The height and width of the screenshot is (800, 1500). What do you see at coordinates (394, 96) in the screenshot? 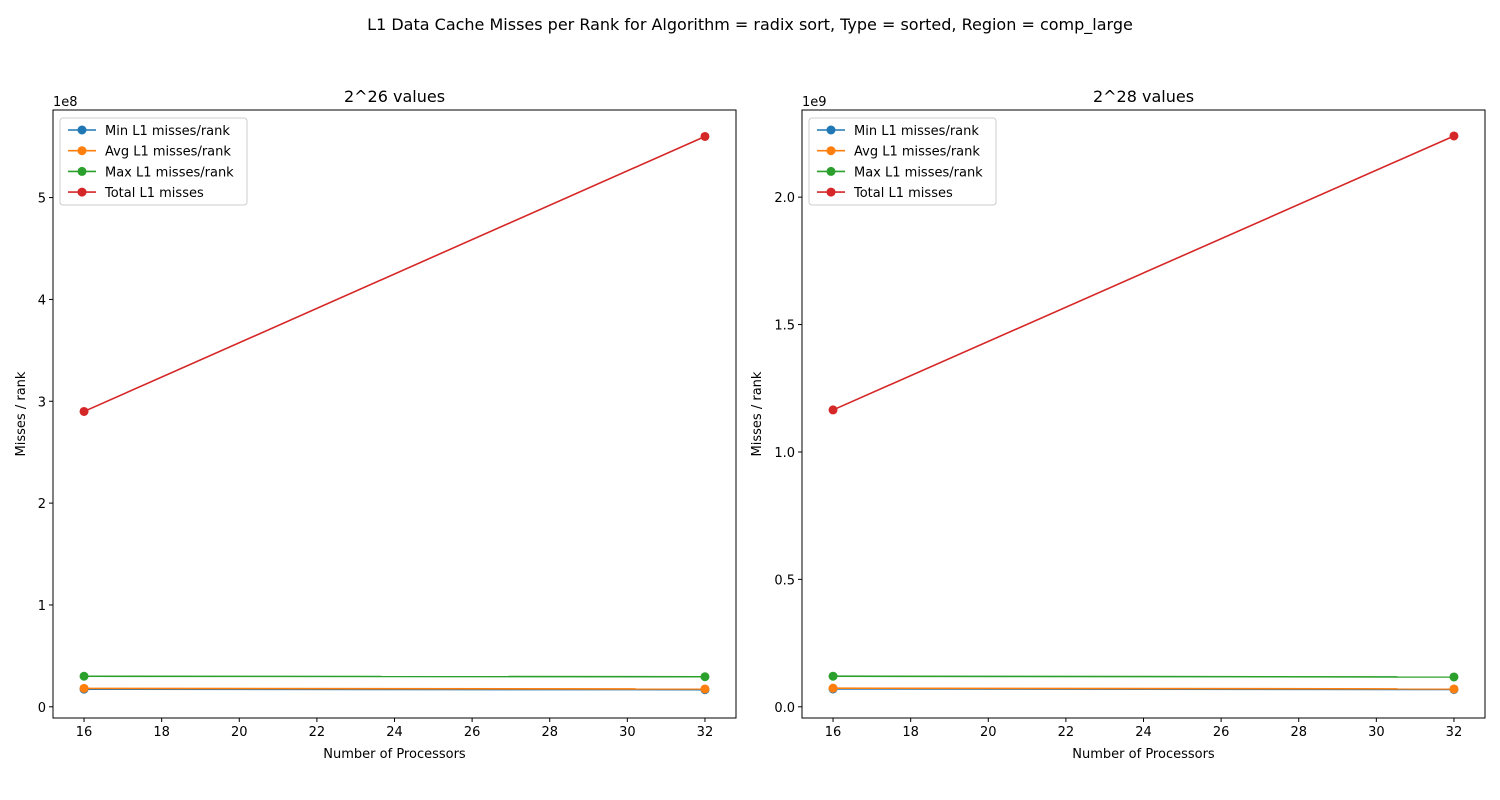
I see `chart-title: 2^26 values` at bounding box center [394, 96].